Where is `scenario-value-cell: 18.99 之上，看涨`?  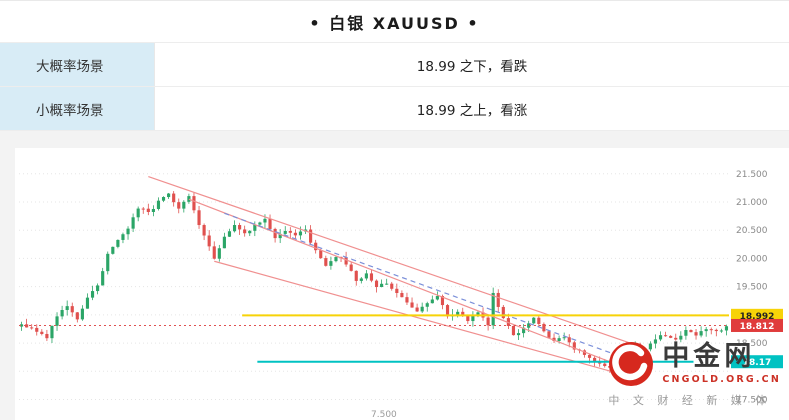 scenario-value-cell: 18.99 之上，看涨 is located at coordinates (472, 110).